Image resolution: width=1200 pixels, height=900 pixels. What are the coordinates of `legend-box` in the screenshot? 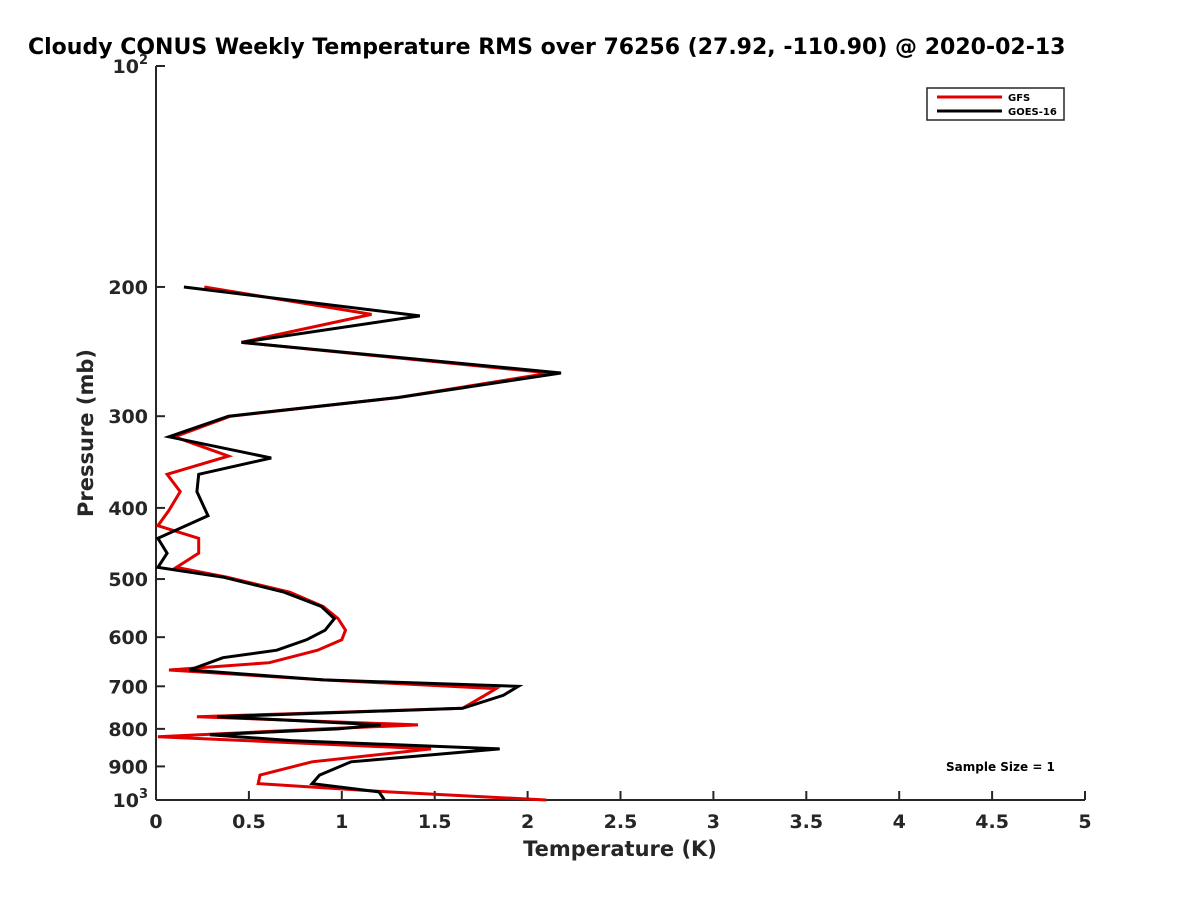 It's located at (995, 104).